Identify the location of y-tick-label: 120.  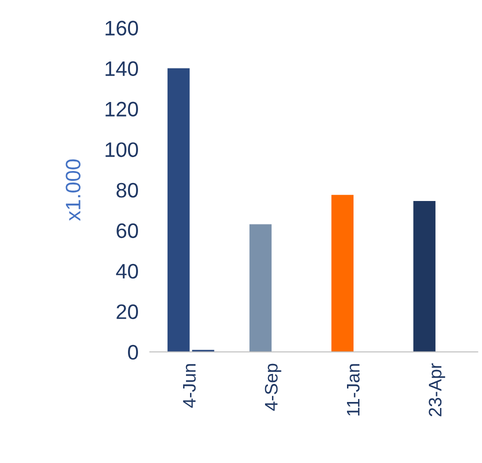
(122, 109).